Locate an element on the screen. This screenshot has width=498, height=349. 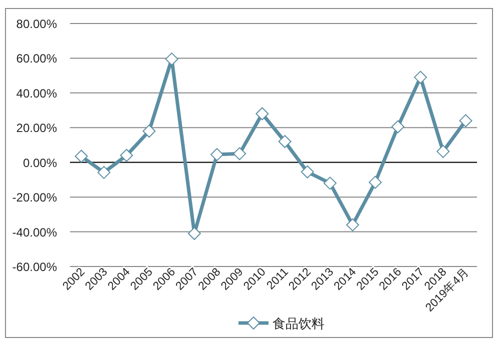
y-tick-label: -40.00% is located at coordinates (35, 232).